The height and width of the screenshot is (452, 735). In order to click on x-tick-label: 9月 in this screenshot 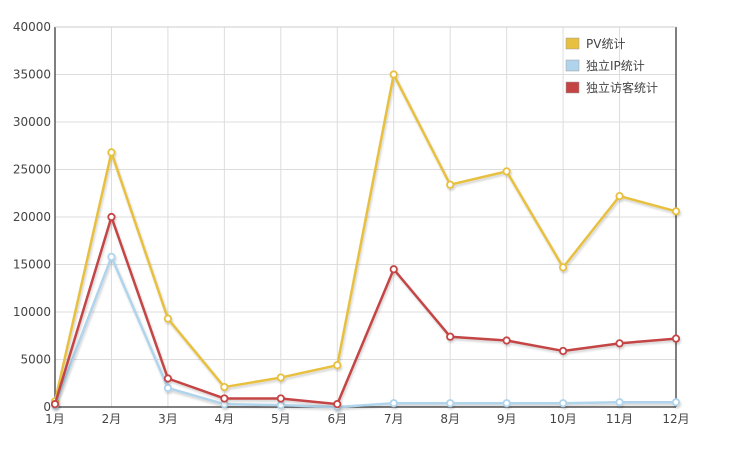, I will do `click(507, 419)`.